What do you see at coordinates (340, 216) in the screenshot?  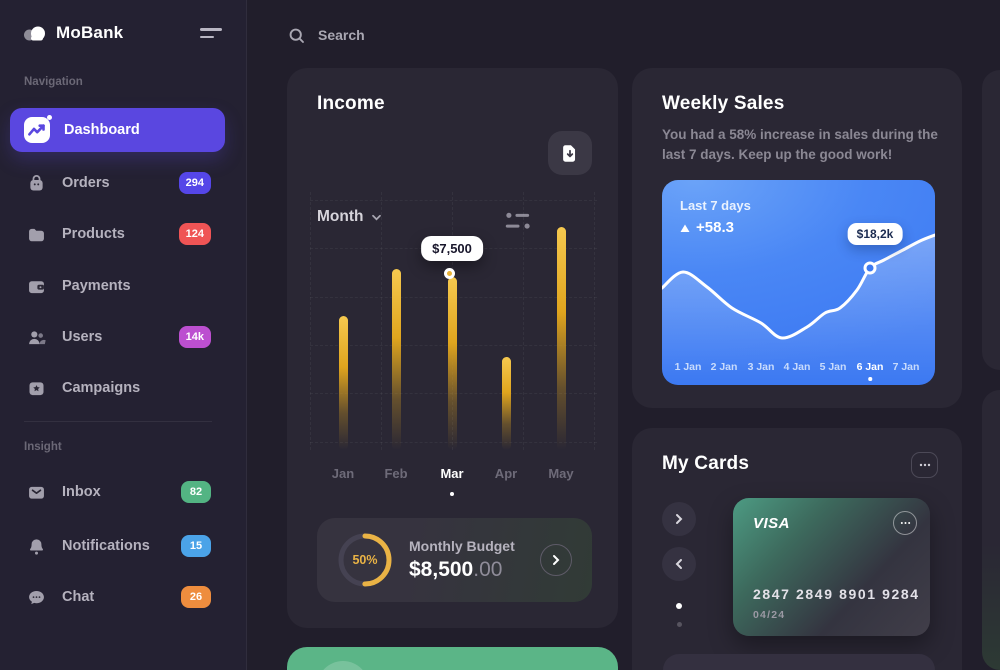 I see `period-value: Month` at bounding box center [340, 216].